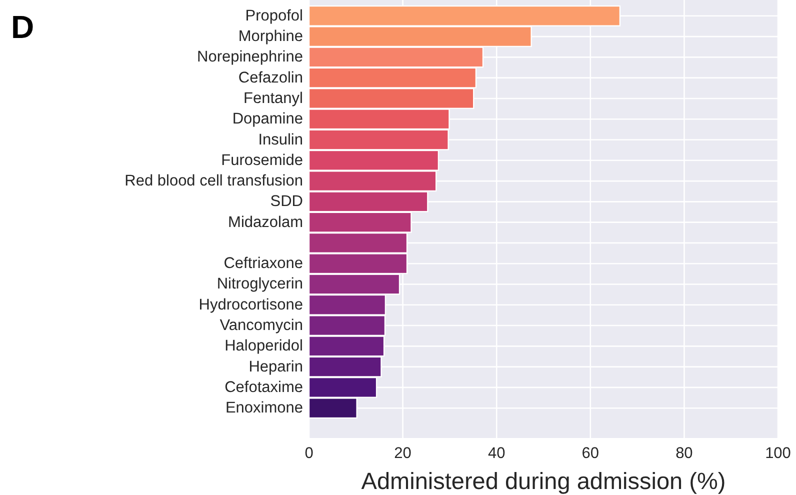 This screenshot has height=495, width=796. Describe the element at coordinates (280, 139) in the screenshot. I see `y-tick-label: Insulin` at that location.